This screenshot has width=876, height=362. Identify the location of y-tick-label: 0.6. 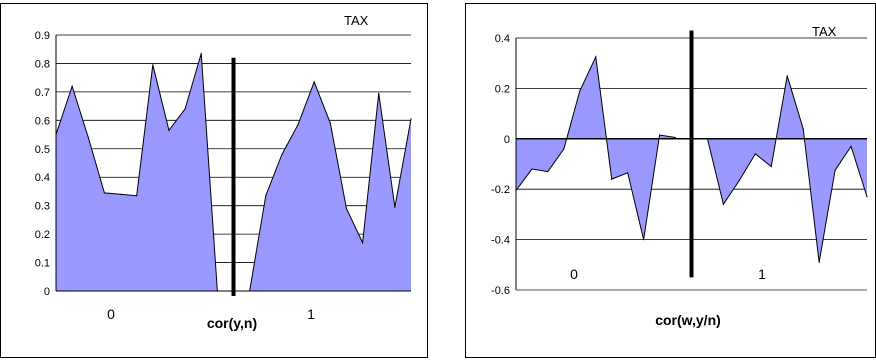
(42, 121).